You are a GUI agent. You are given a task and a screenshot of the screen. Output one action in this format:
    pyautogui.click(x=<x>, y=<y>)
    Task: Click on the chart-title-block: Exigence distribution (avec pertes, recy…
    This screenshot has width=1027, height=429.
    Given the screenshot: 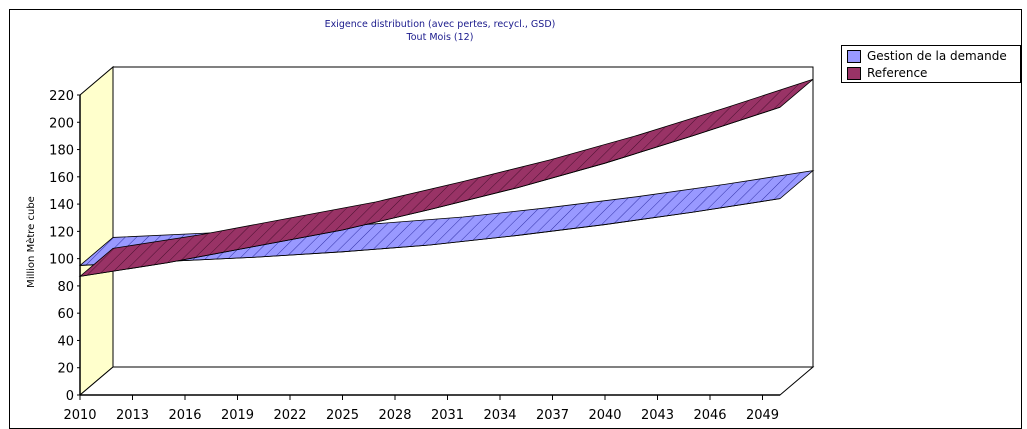 What is the action you would take?
    pyautogui.click(x=440, y=31)
    